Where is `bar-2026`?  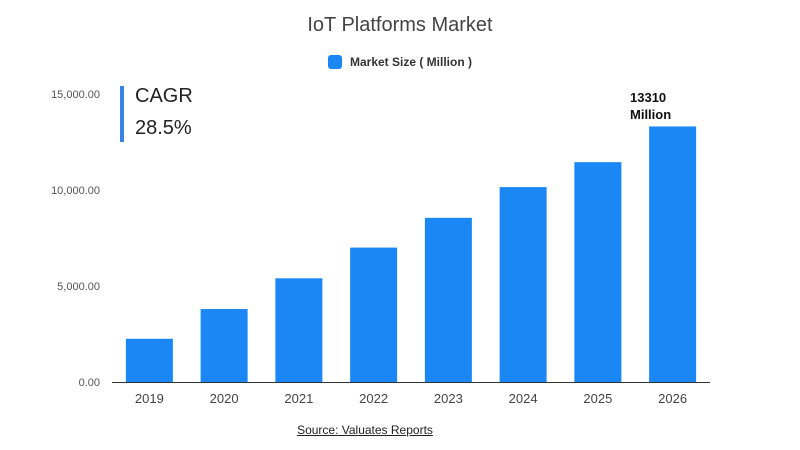
bar-2026 is located at coordinates (673, 254).